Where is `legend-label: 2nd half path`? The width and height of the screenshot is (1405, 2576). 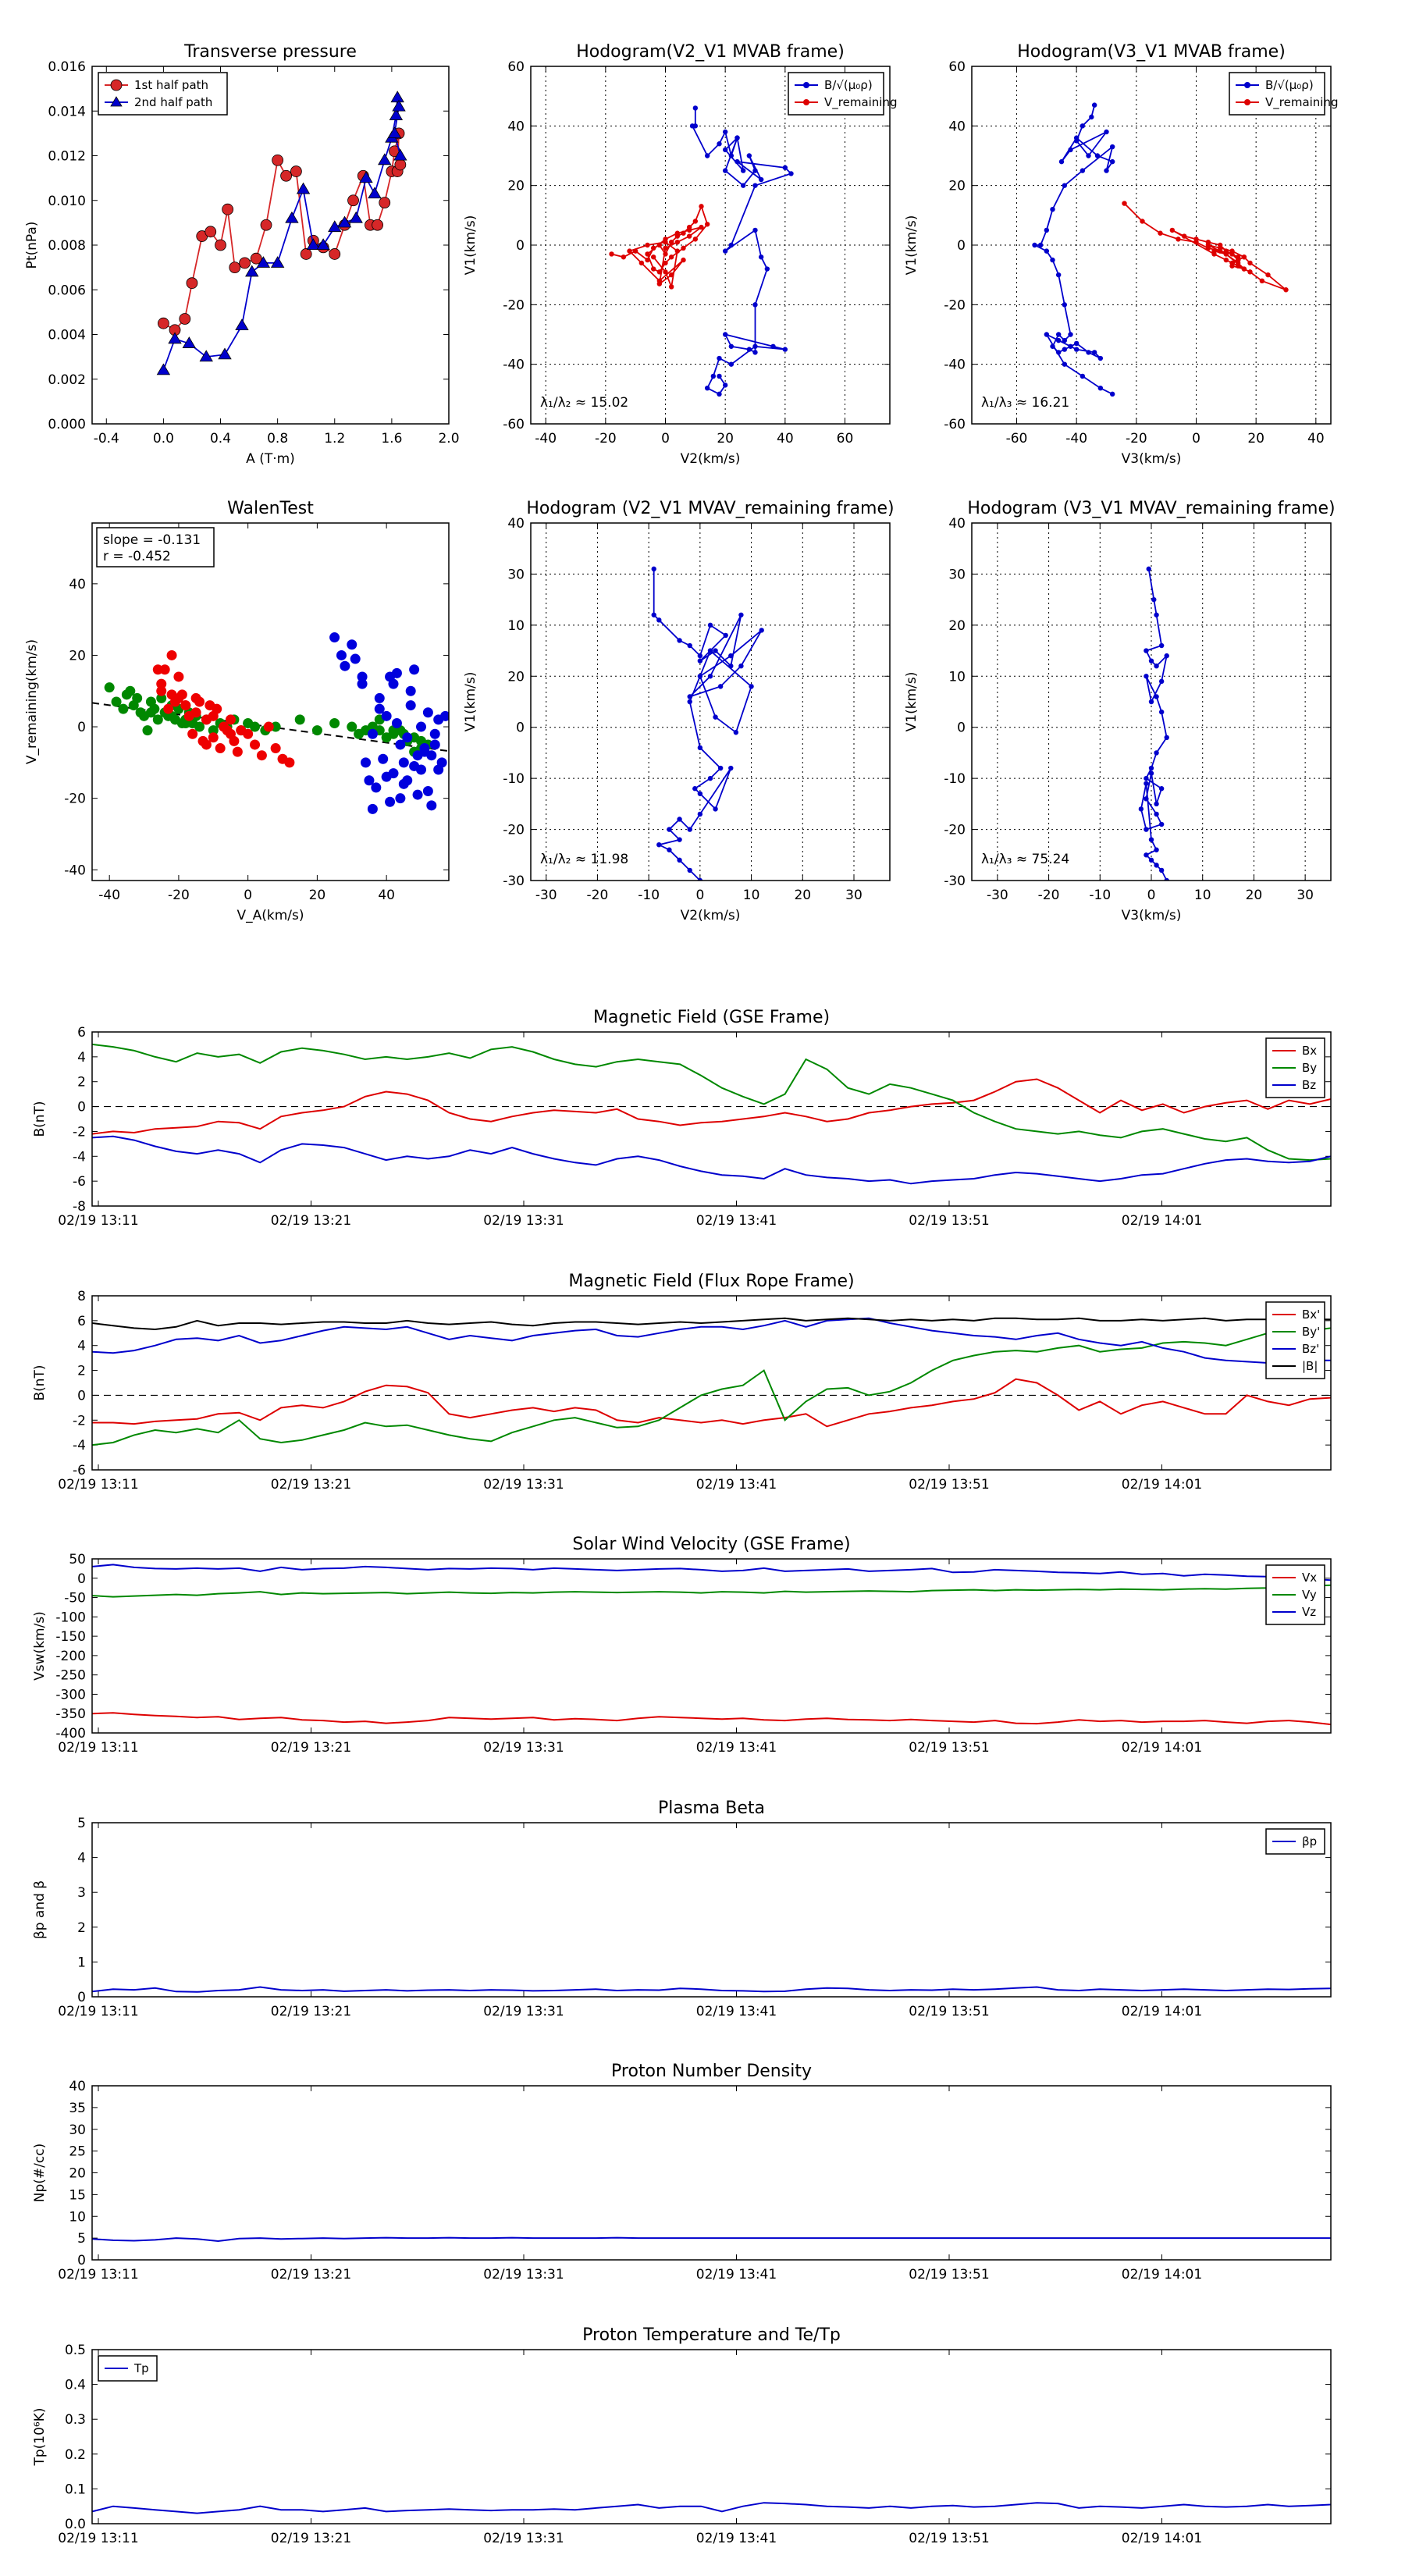
legend-label: 2nd half path is located at coordinates (173, 102).